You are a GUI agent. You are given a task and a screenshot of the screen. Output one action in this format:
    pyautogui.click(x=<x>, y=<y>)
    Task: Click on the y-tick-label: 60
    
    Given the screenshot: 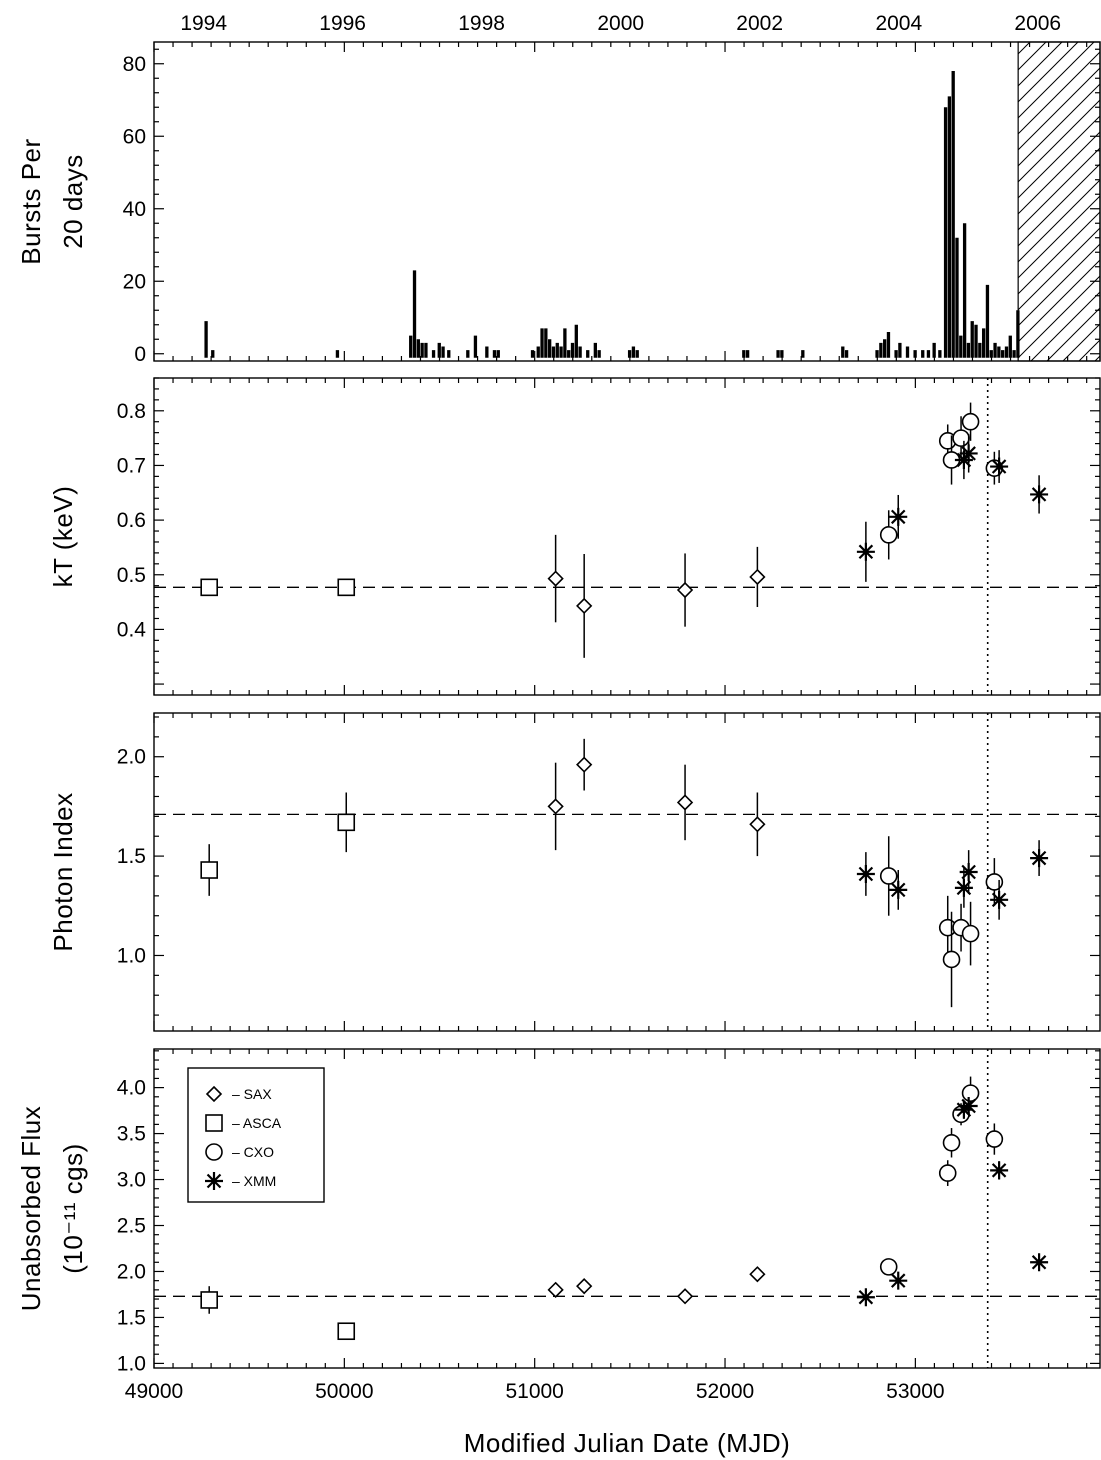 What is the action you would take?
    pyautogui.click(x=134, y=136)
    